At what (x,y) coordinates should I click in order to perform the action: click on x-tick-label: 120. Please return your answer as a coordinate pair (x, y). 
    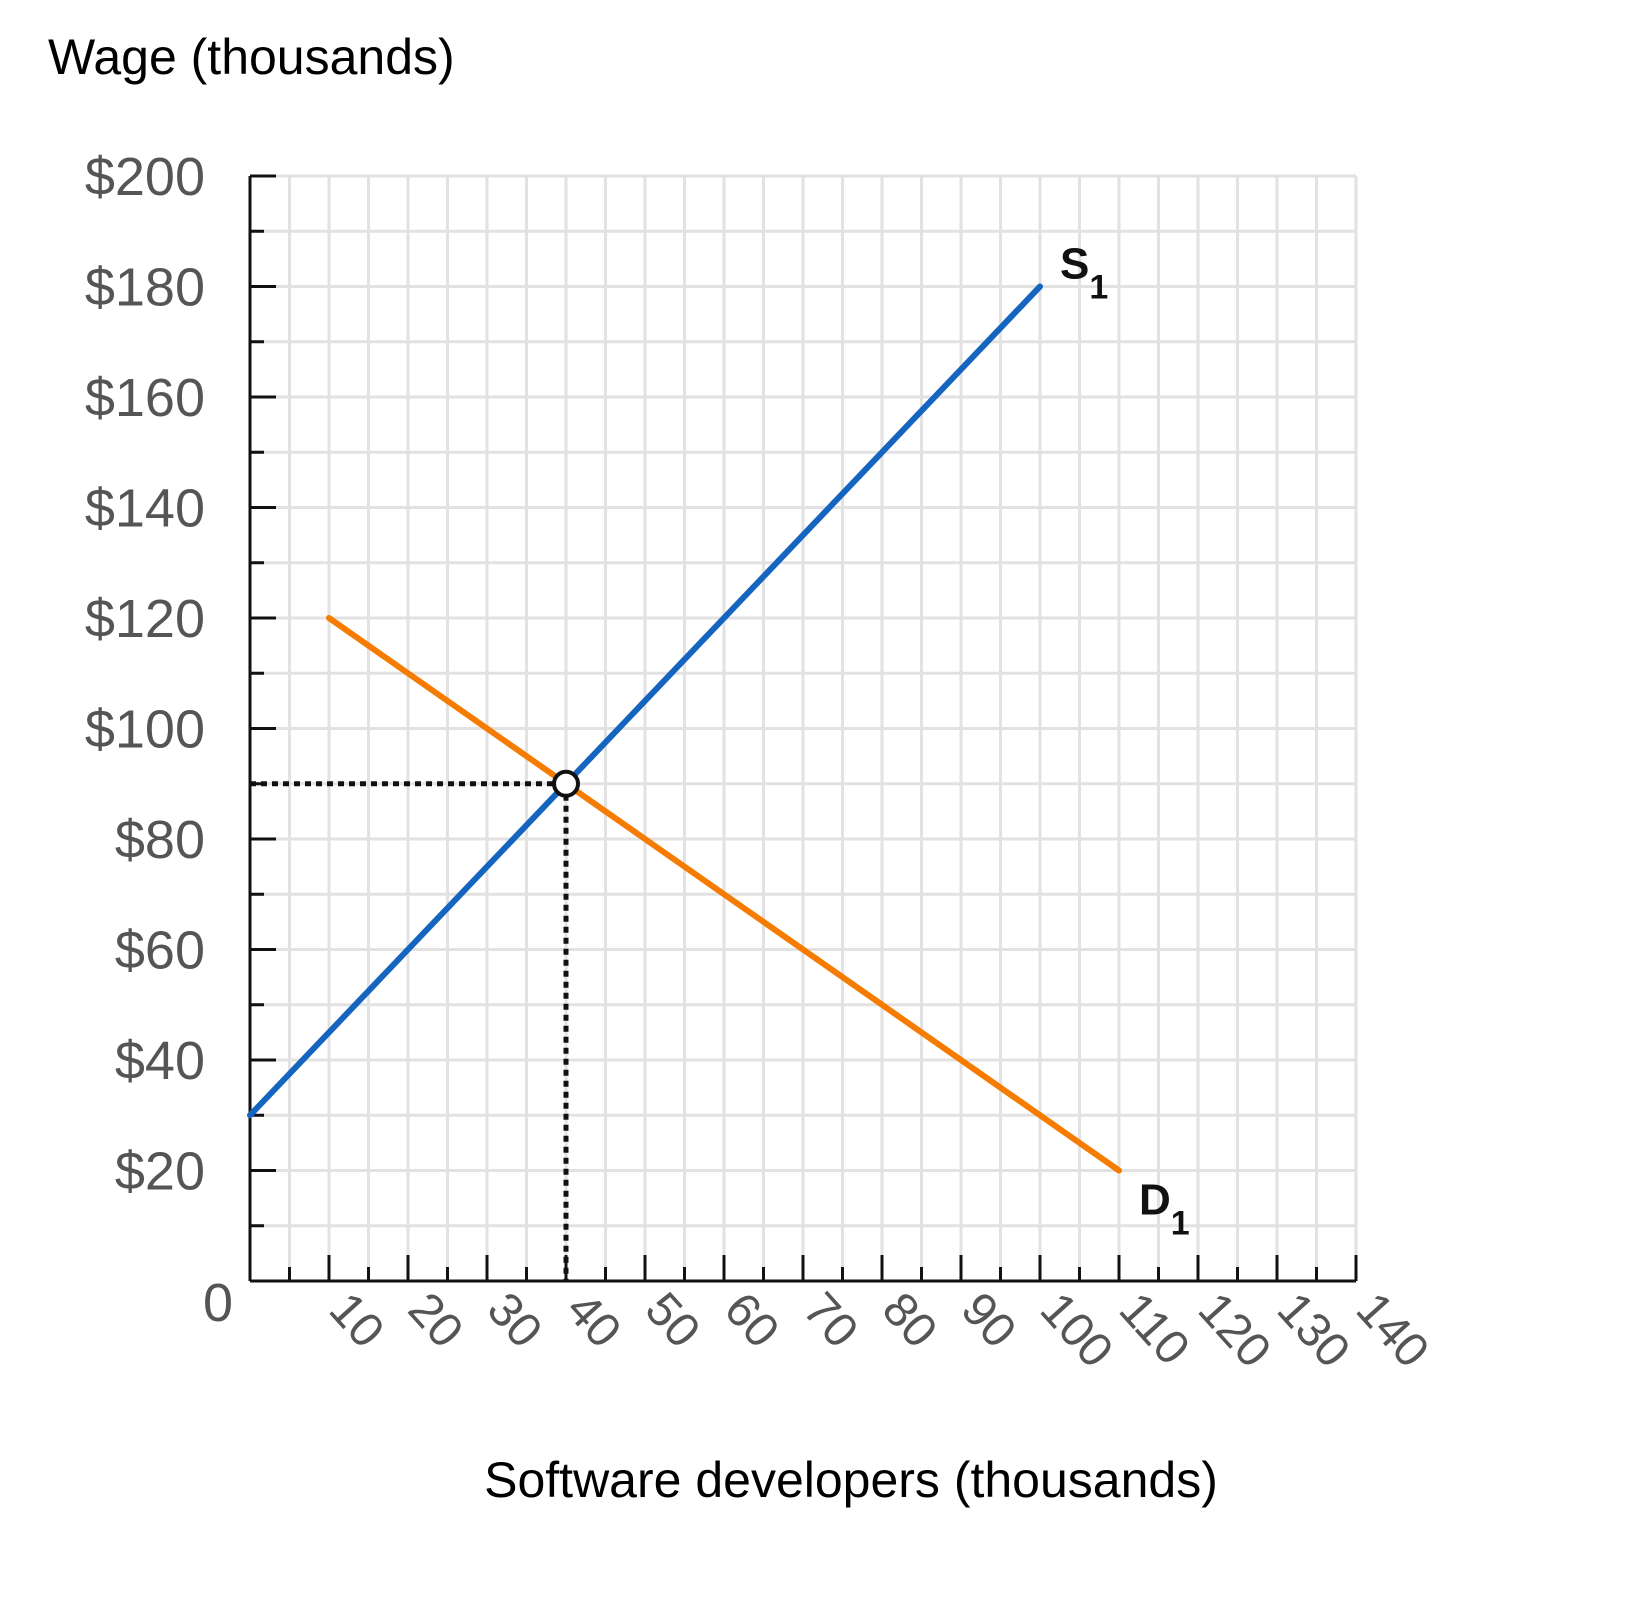
    Looking at the image, I should click on (1234, 1330).